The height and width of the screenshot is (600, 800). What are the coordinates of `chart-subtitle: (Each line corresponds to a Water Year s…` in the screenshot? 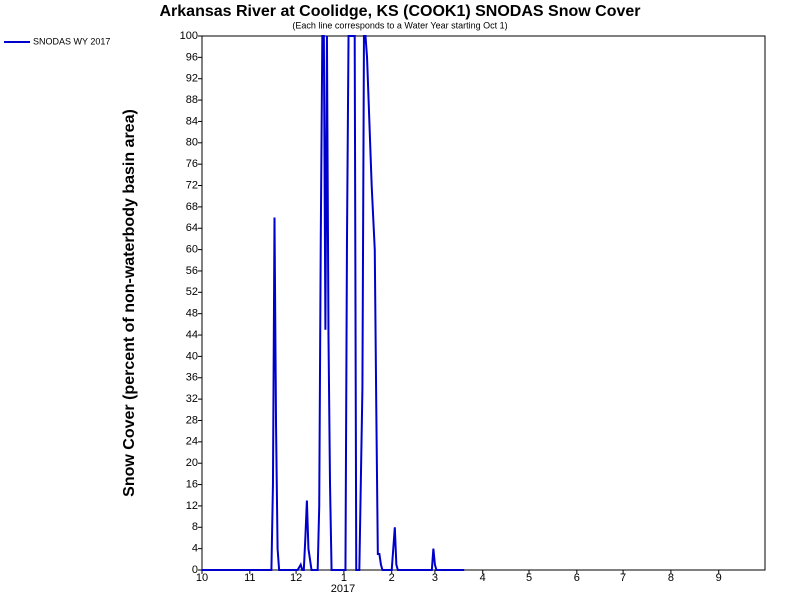 It's located at (399, 25).